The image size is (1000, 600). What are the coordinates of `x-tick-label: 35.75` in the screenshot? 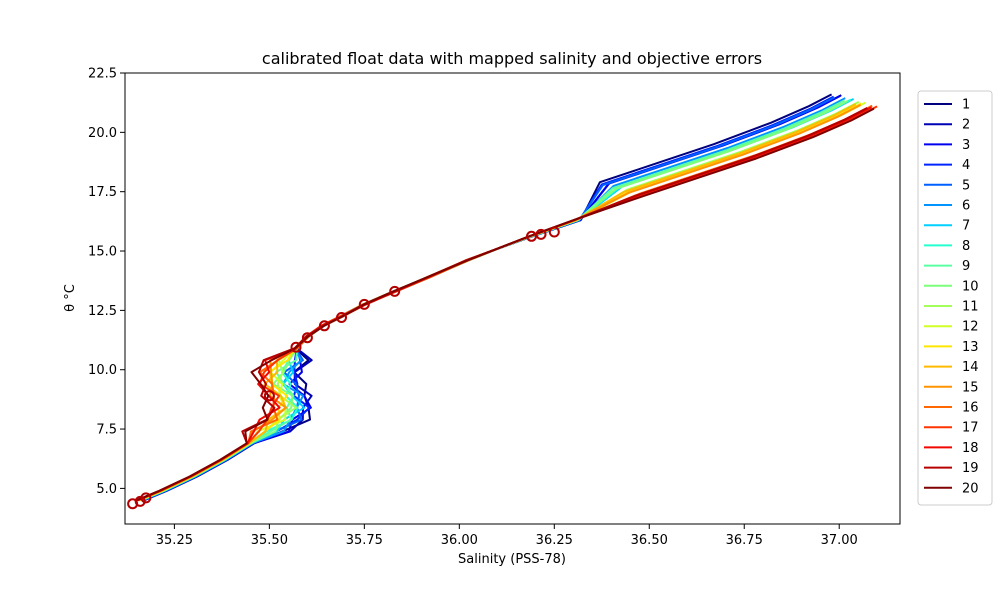 It's located at (364, 540).